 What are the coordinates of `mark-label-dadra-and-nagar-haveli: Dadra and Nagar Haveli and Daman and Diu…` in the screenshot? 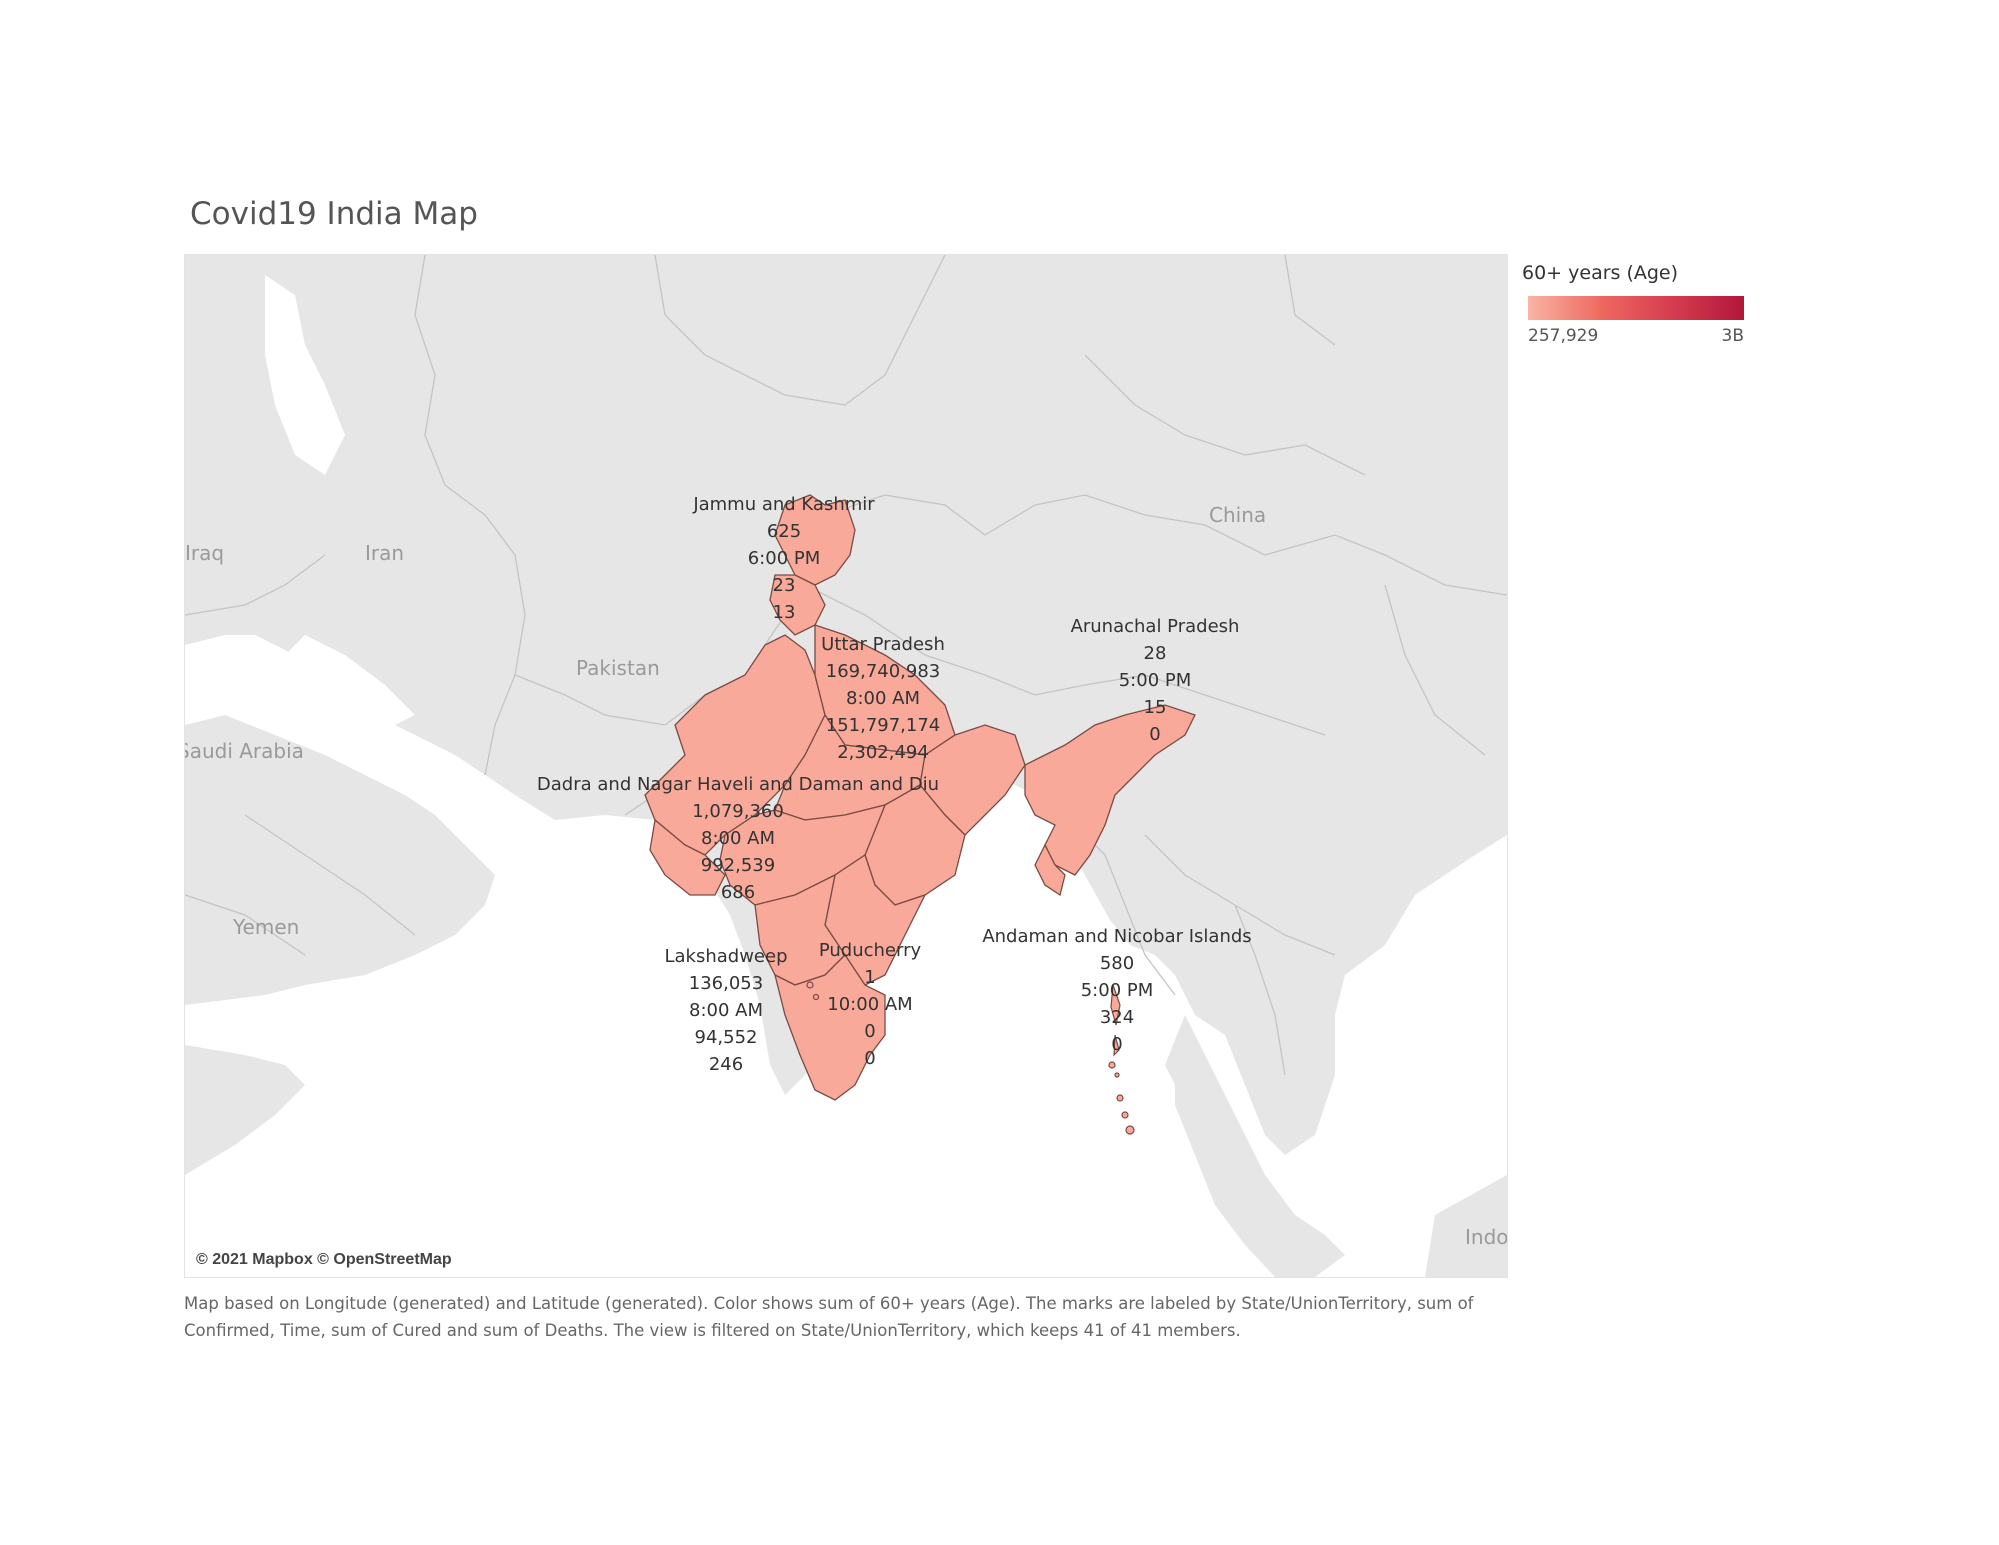 It's located at (738, 838).